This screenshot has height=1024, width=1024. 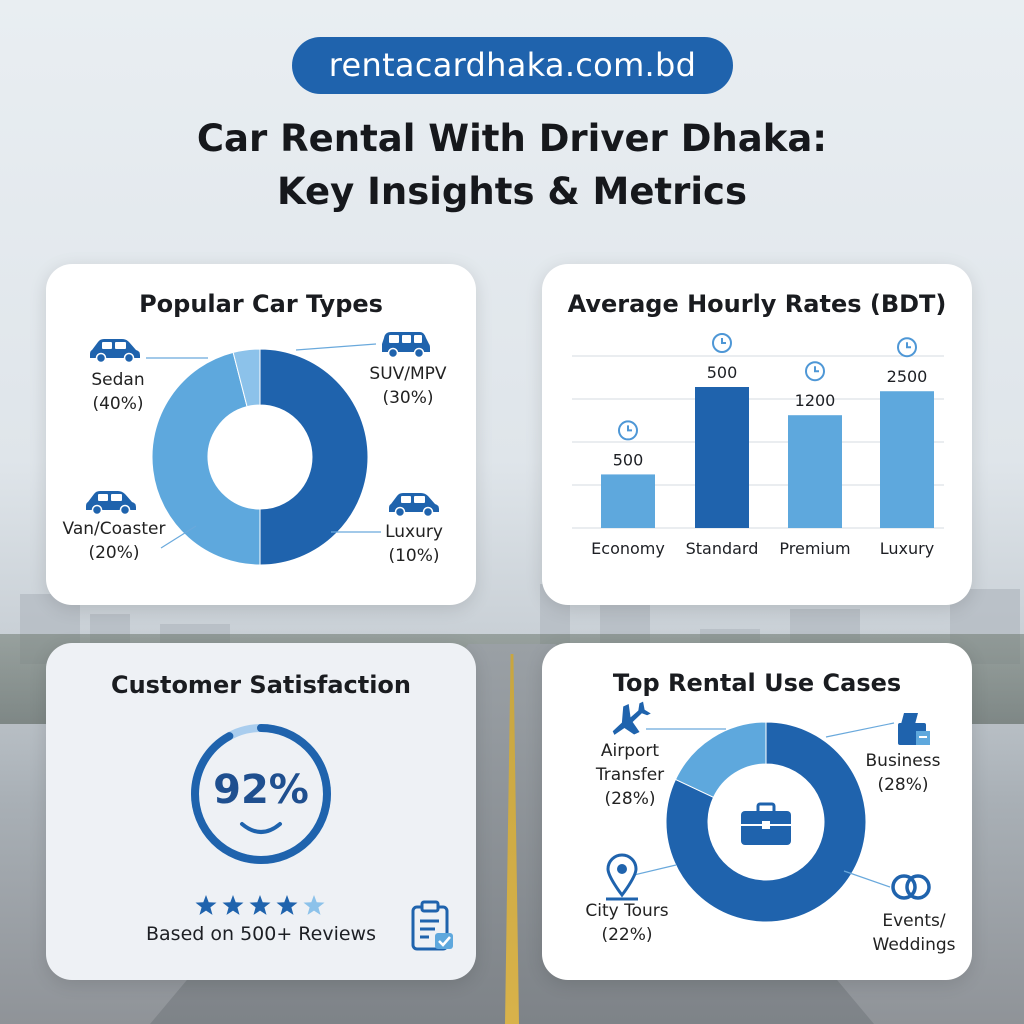 I want to click on gauge-progress-ring, so click(x=261, y=794).